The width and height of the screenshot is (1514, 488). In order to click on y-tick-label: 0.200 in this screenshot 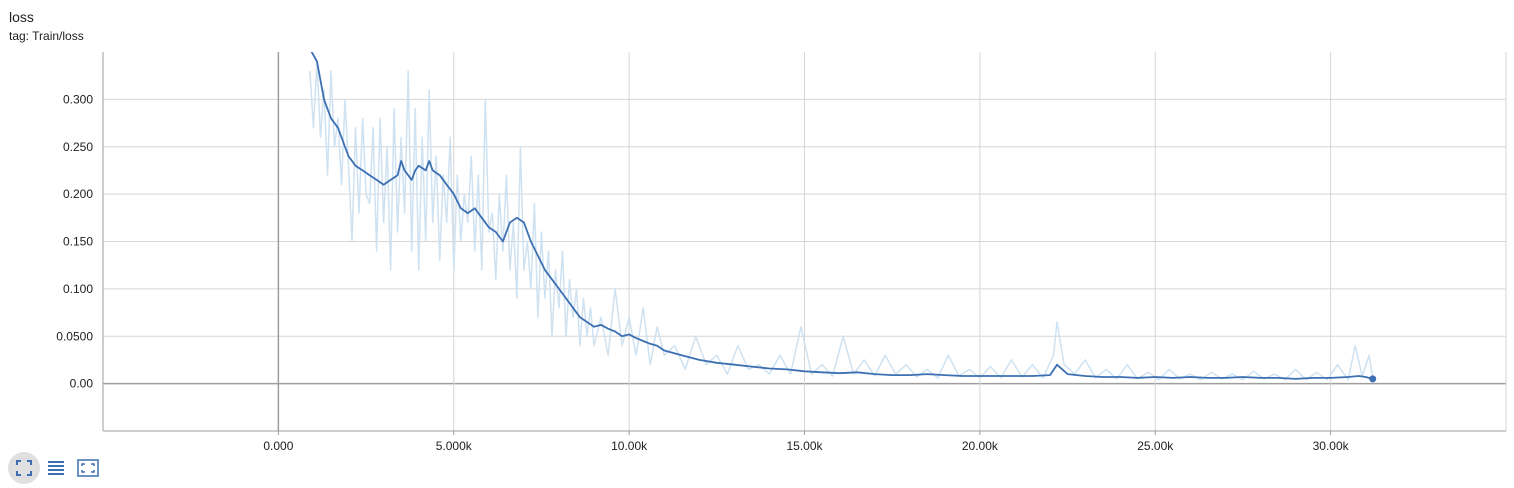, I will do `click(78, 194)`.